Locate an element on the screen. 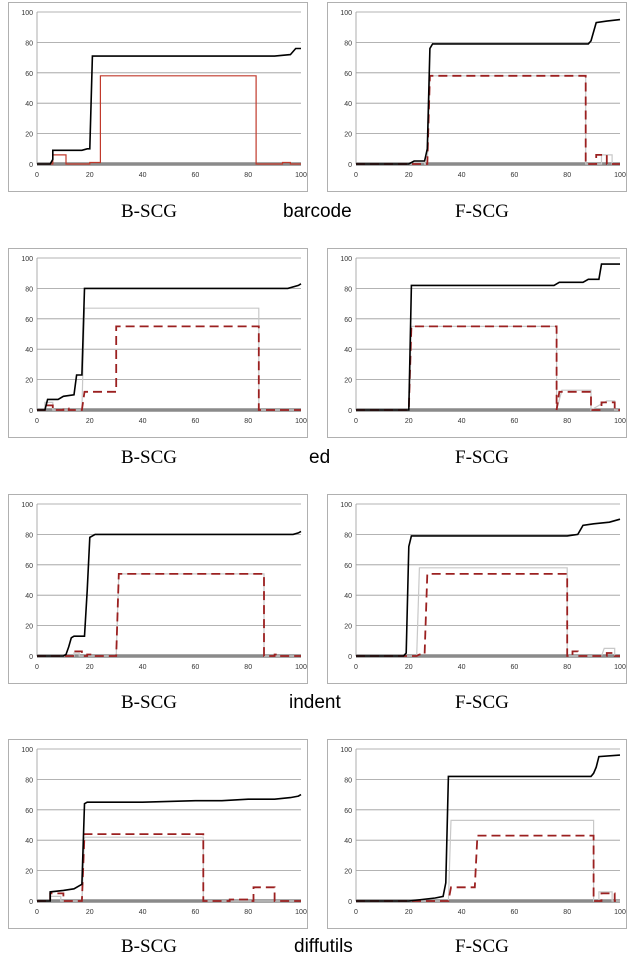 The height and width of the screenshot is (965, 637). caption-program: barcode is located at coordinates (317, 211).